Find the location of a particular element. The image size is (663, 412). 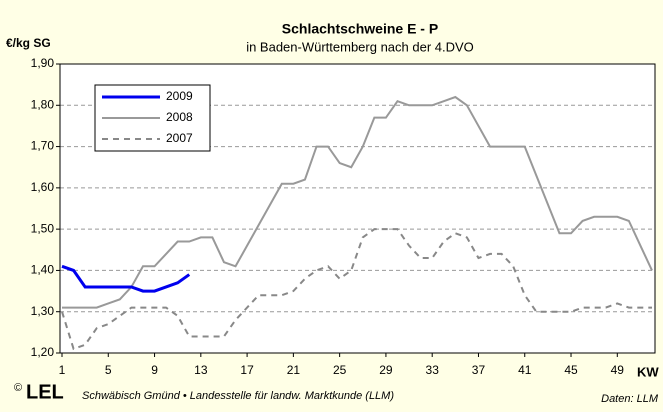

y-tick-label: 1,50 is located at coordinates (43, 228).